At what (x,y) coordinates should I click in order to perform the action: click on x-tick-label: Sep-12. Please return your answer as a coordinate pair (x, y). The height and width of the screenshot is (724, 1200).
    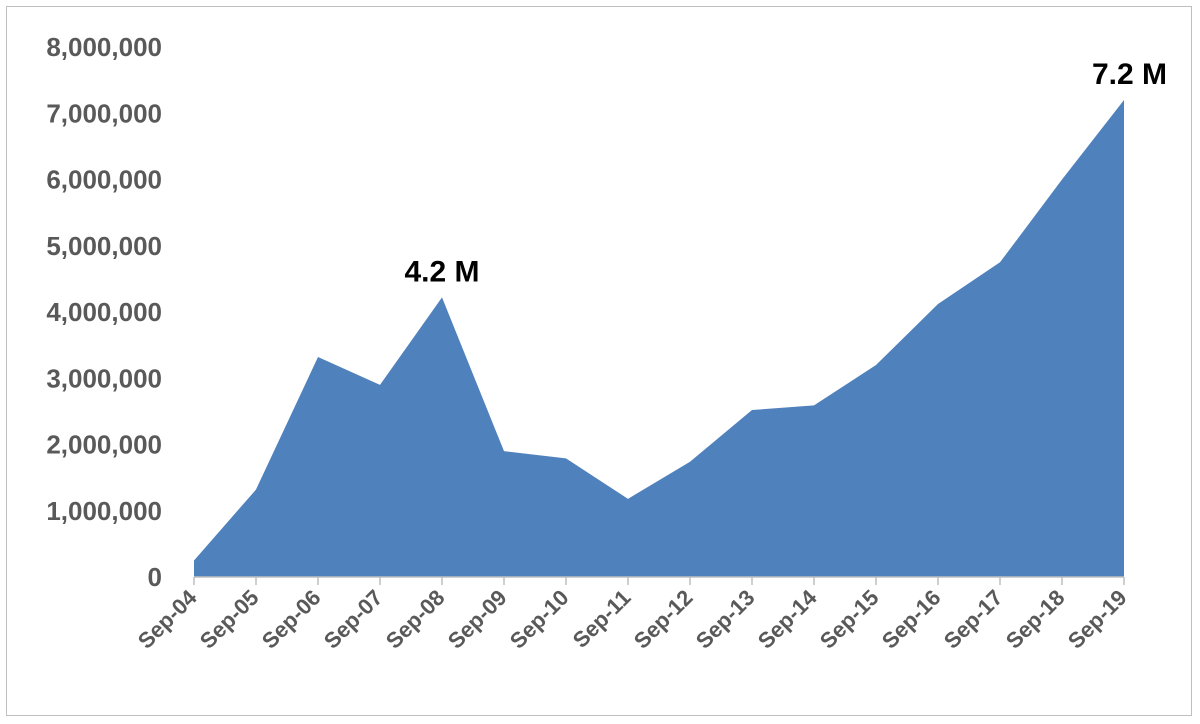
    Looking at the image, I should click on (663, 619).